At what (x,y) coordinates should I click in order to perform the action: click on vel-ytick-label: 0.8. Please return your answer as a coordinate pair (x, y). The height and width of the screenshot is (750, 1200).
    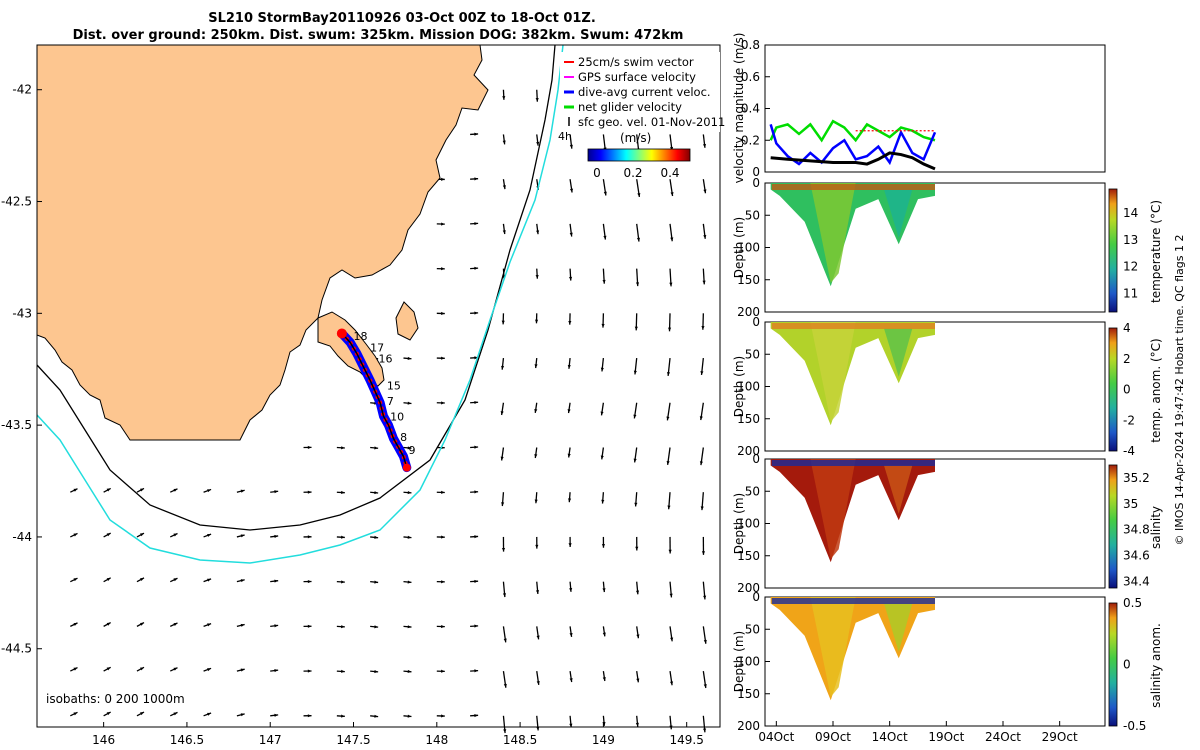
    Looking at the image, I should click on (750, 45).